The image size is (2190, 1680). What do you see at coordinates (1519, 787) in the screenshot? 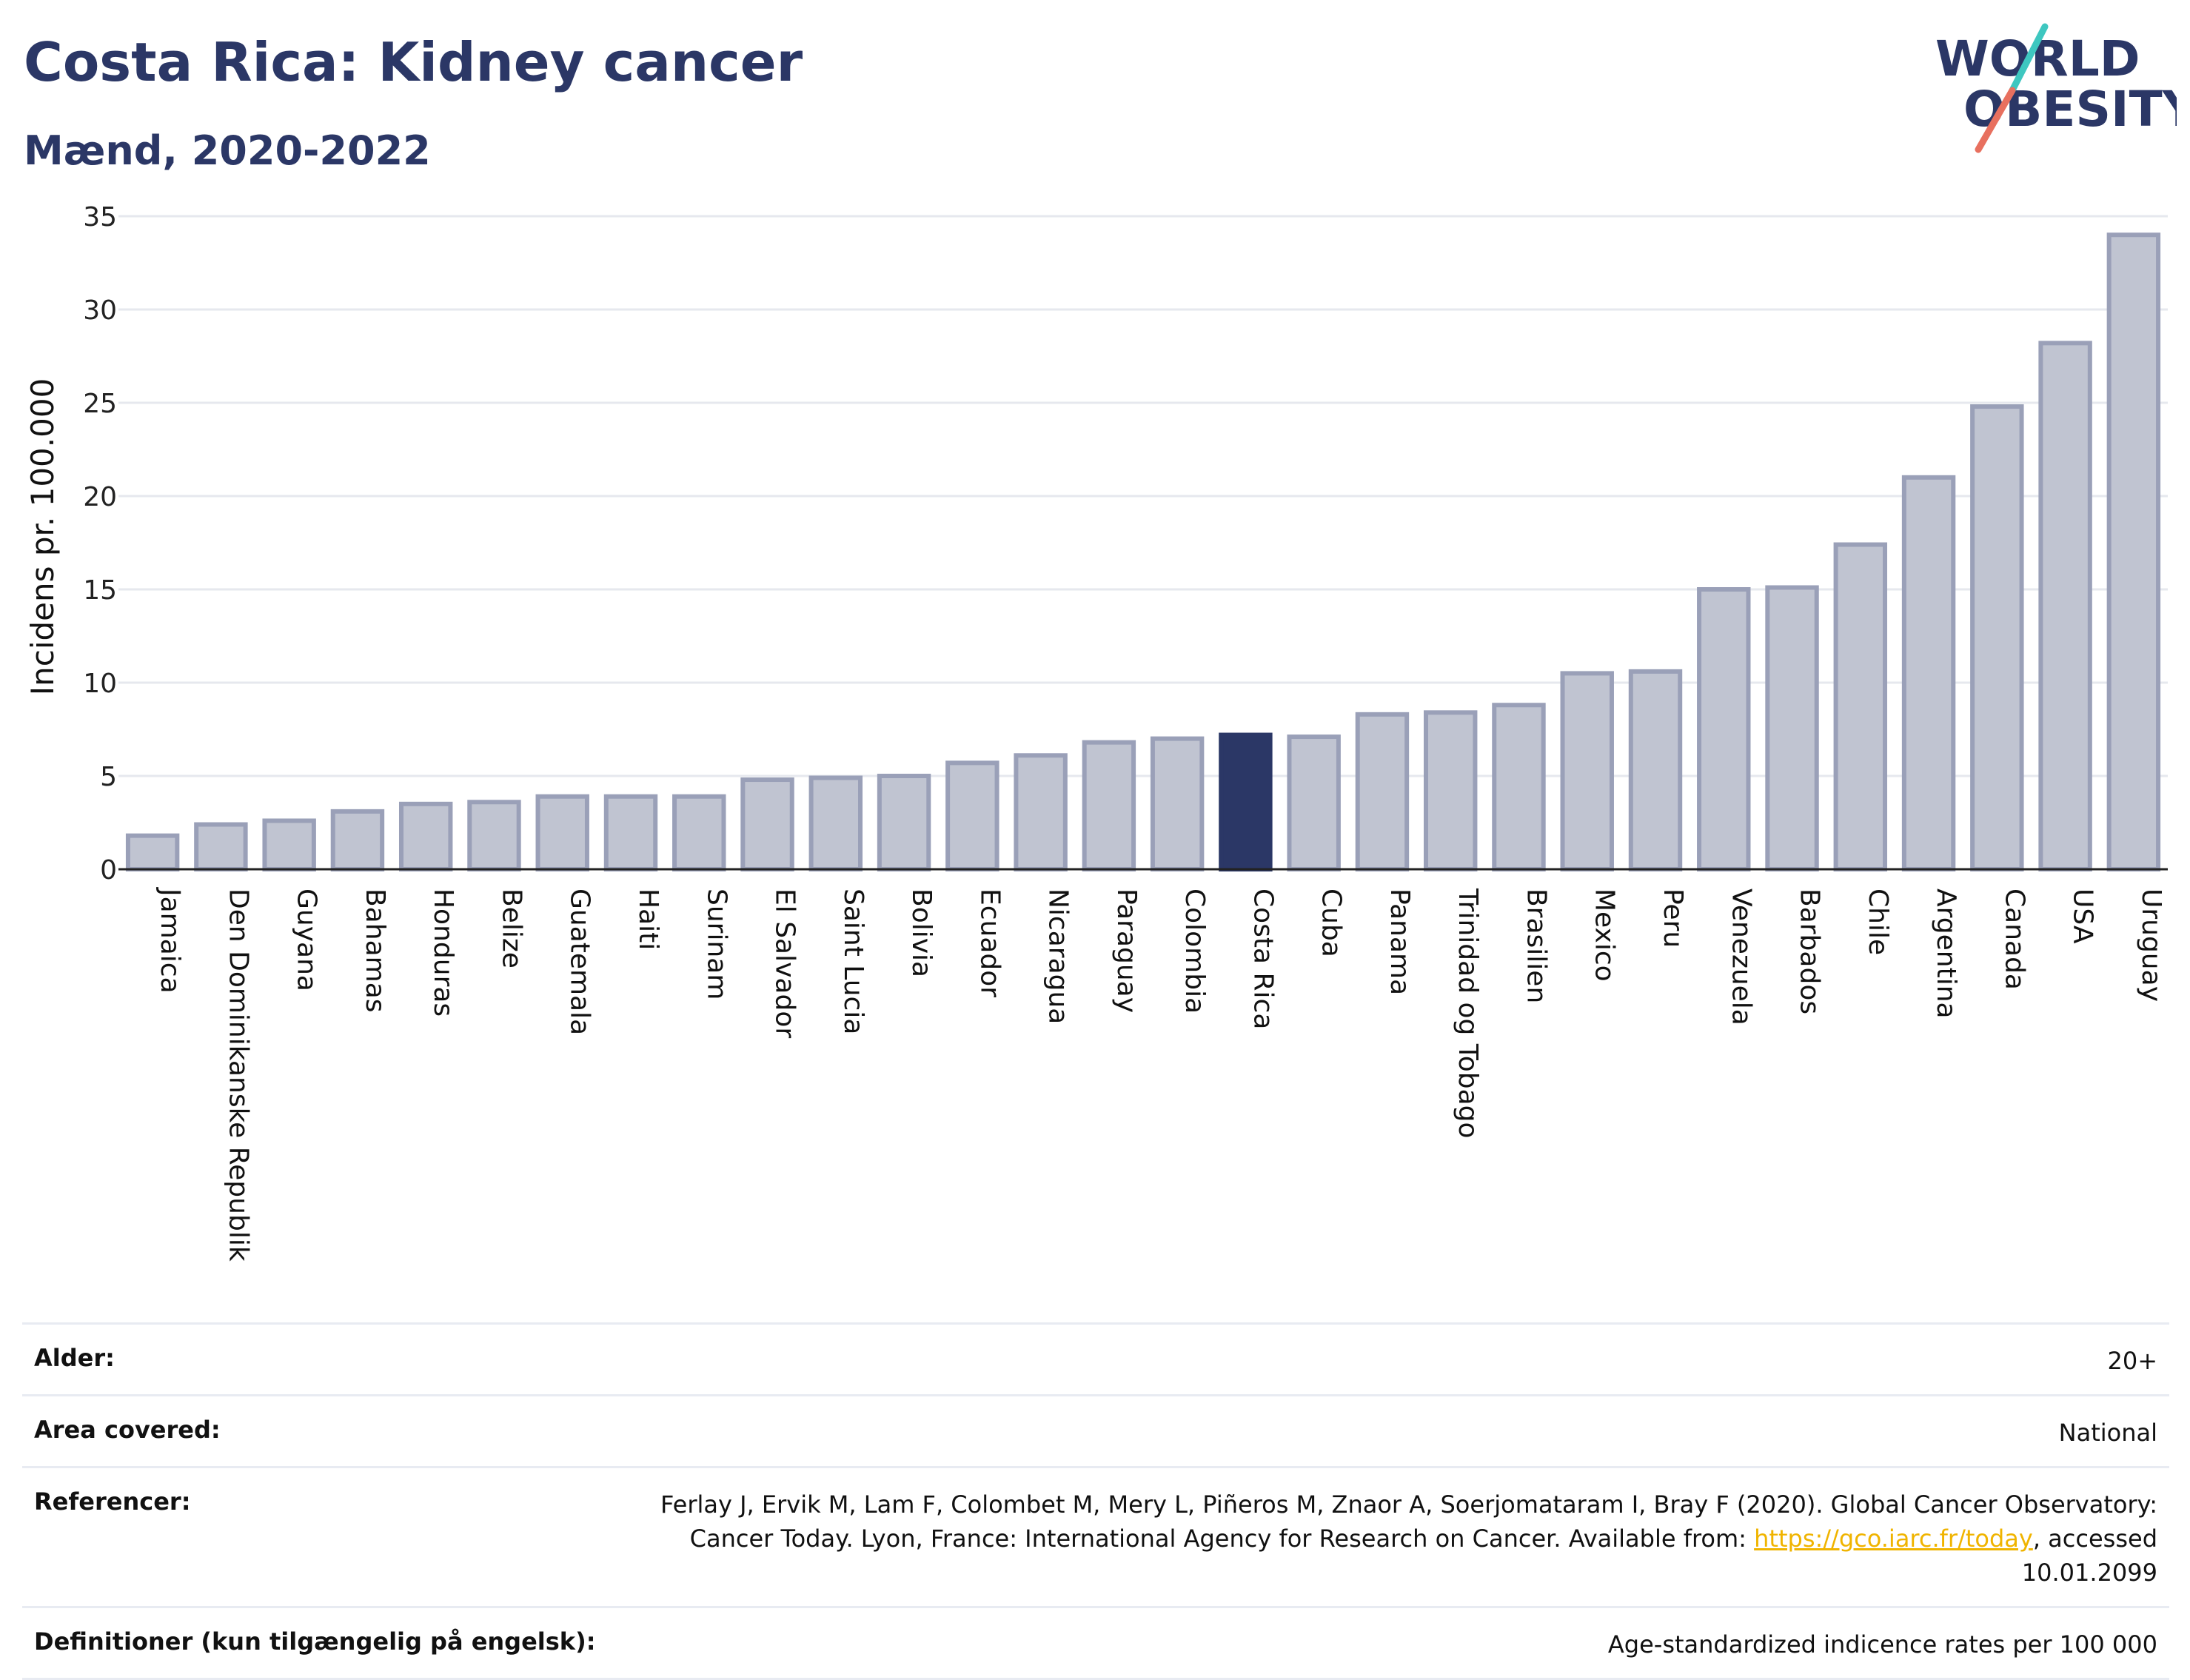
I see `bar-brasilien` at bounding box center [1519, 787].